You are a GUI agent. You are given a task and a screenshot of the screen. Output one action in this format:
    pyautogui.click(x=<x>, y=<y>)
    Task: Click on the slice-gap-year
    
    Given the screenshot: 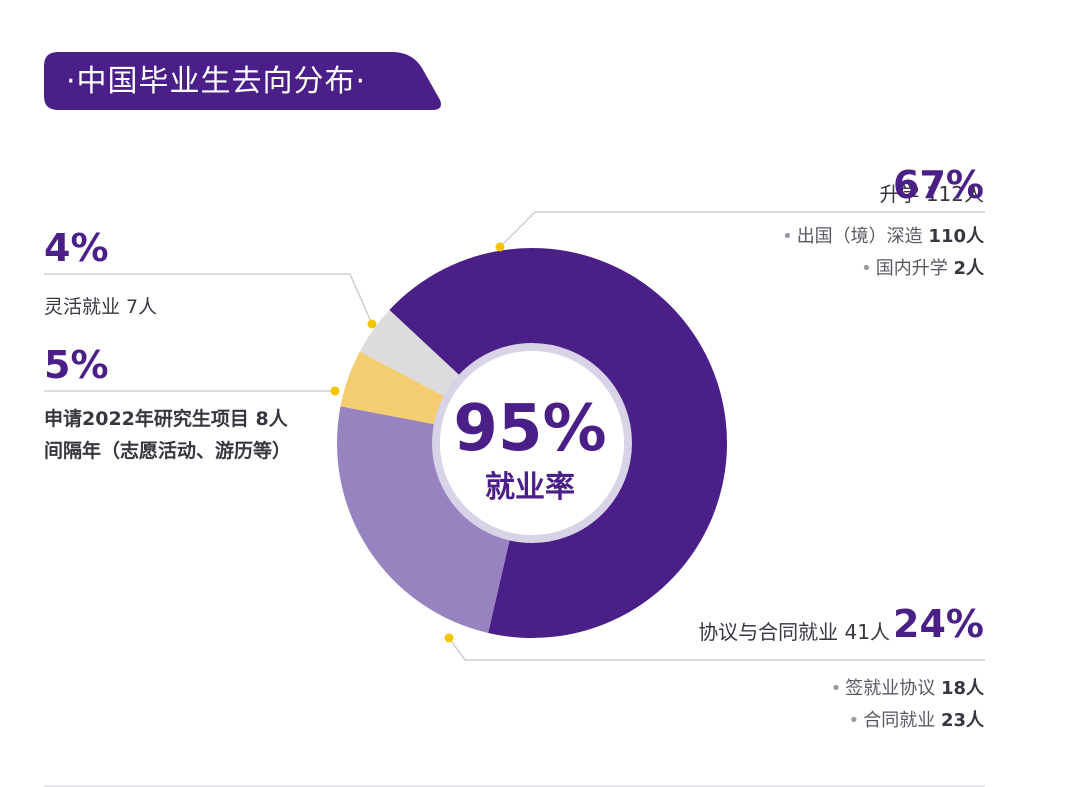 What is the action you would take?
    pyautogui.click(x=394, y=388)
    